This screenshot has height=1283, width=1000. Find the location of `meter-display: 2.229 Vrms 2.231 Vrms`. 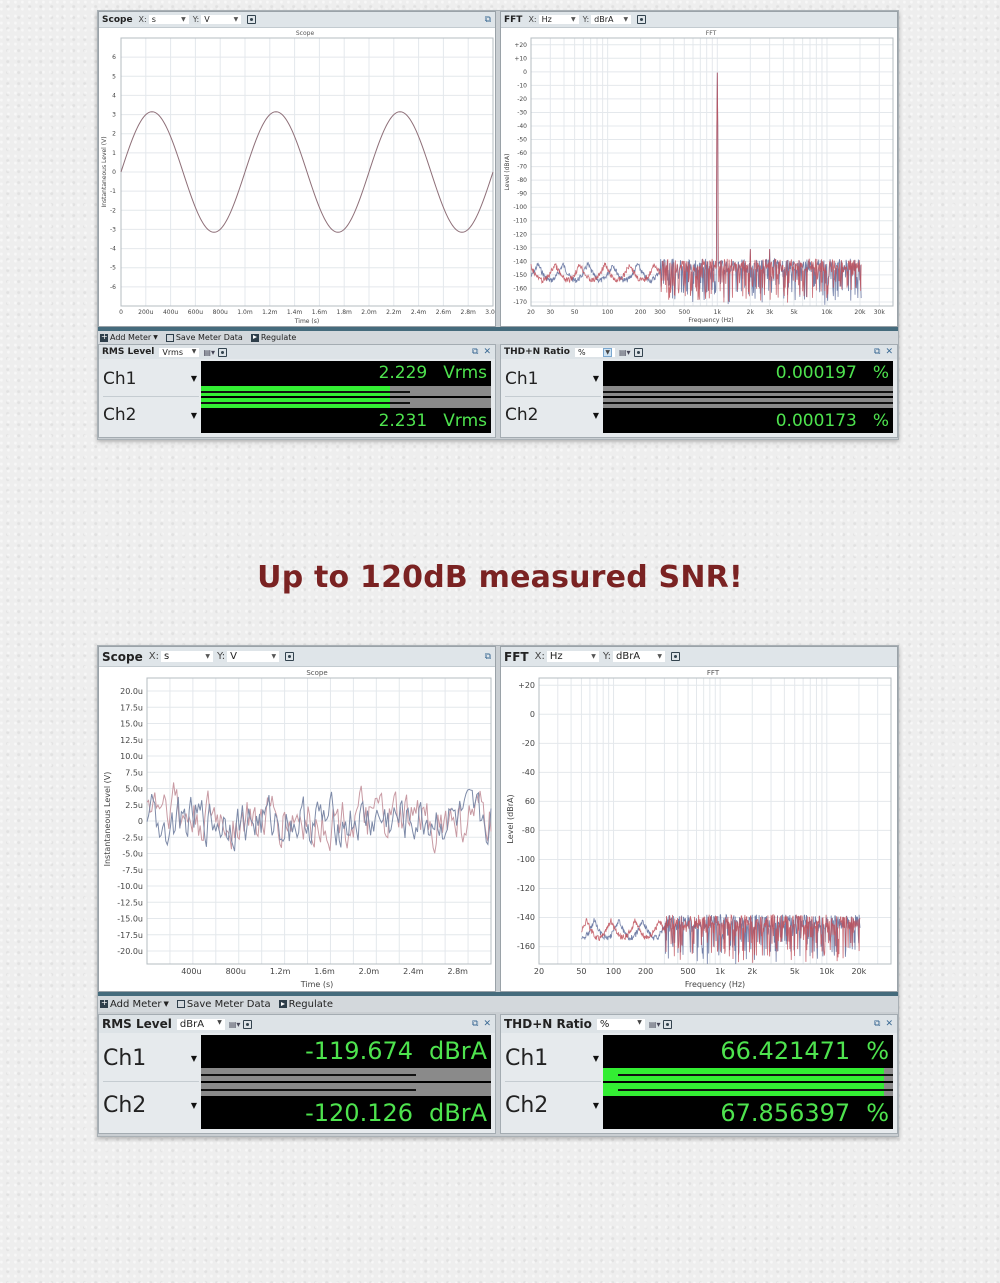

meter-display: 2.229 Vrms 2.231 Vrms is located at coordinates (346, 397).